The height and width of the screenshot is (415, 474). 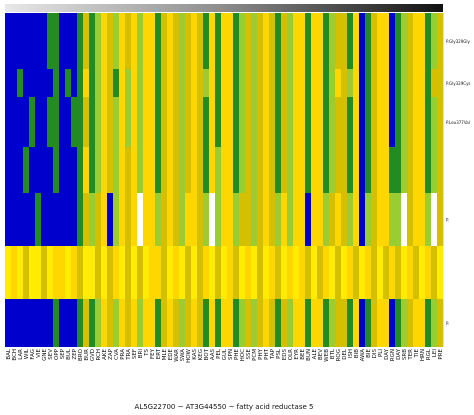 I want to click on column-label: OPP, so click(x=57, y=354).